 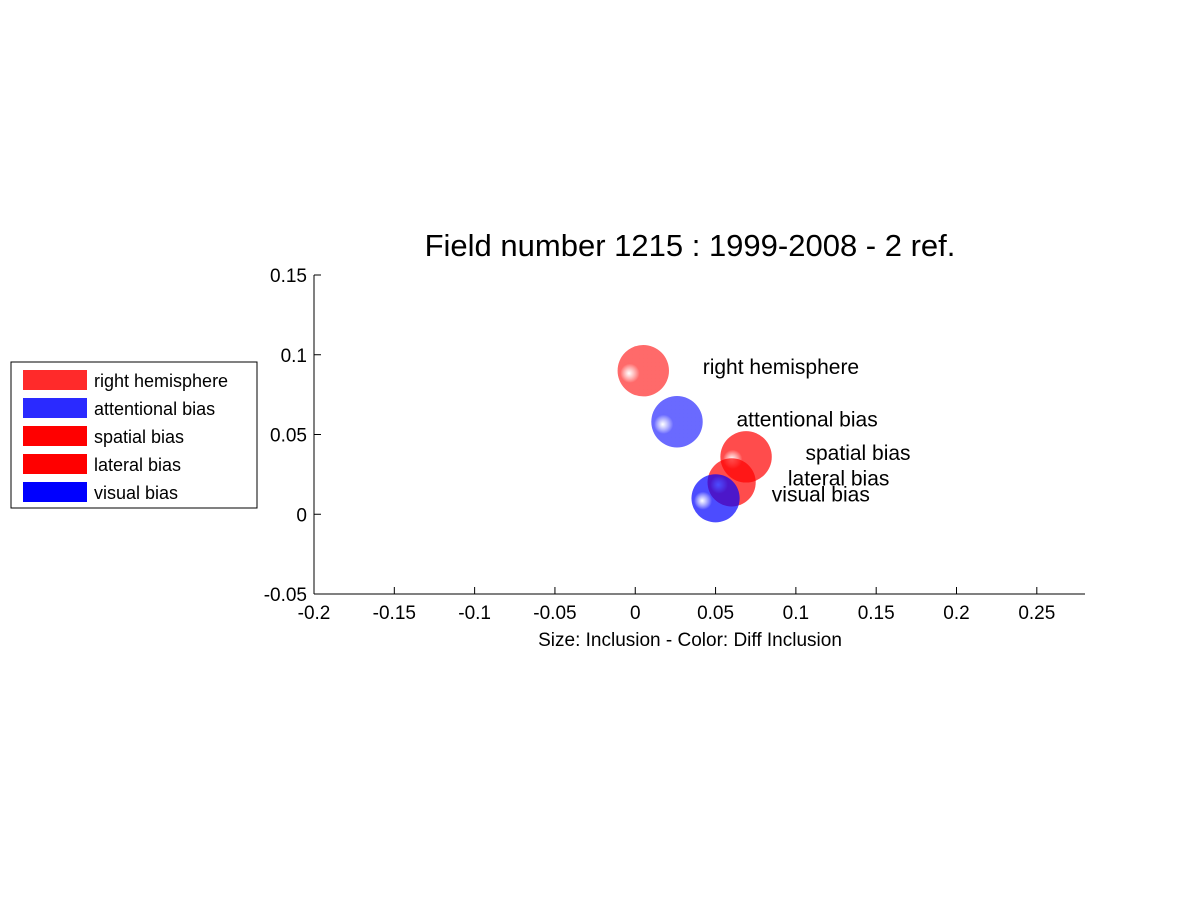 What do you see at coordinates (55, 408) in the screenshot?
I see `legend-swatch-attentional-bias` at bounding box center [55, 408].